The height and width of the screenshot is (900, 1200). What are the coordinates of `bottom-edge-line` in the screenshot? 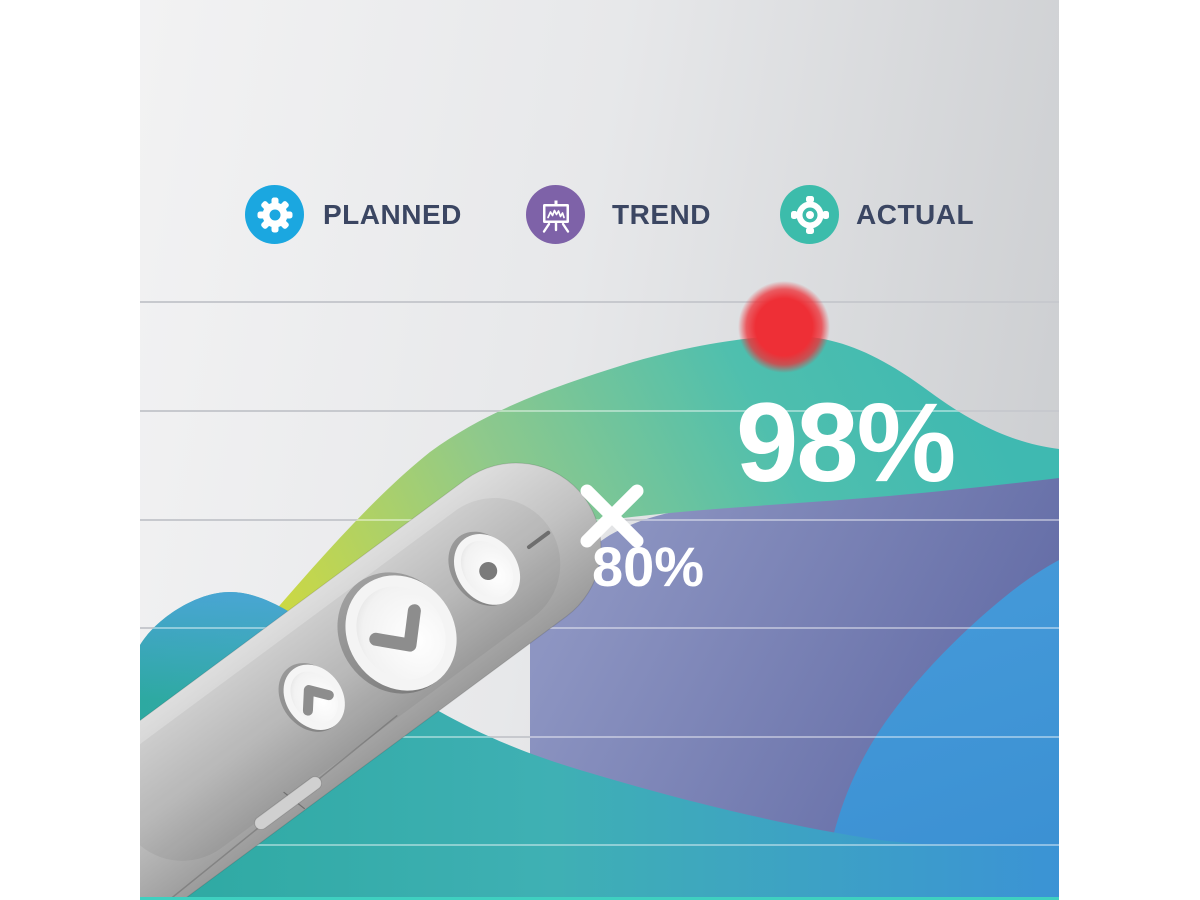 It's located at (599, 898).